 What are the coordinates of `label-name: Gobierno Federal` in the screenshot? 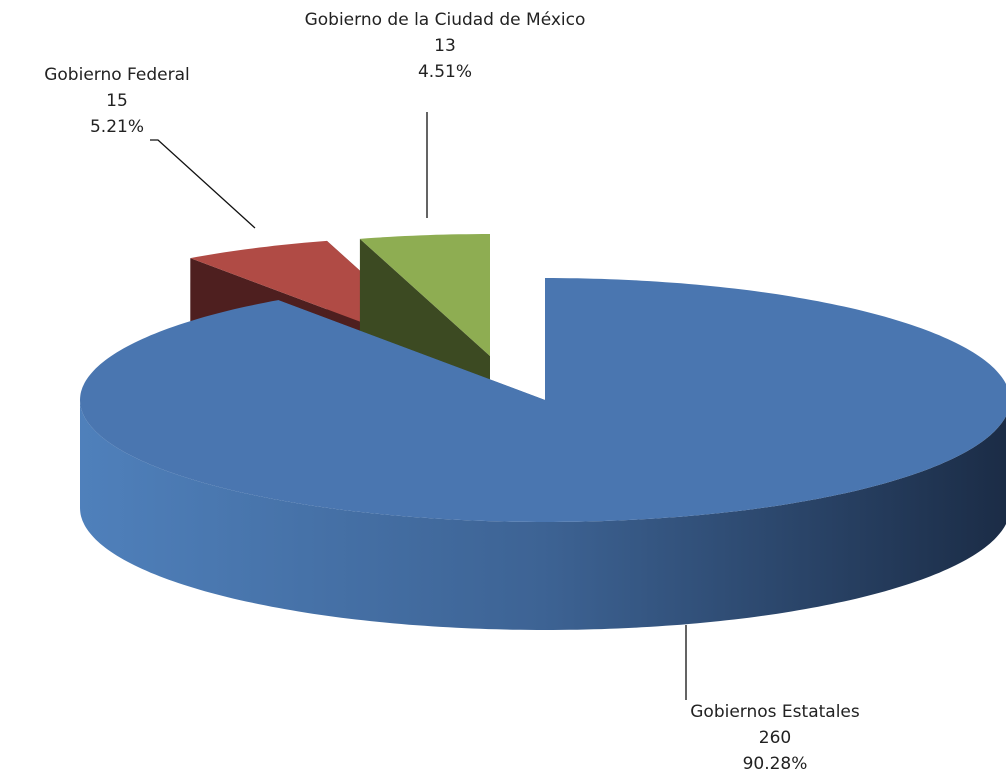 It's located at (117, 75).